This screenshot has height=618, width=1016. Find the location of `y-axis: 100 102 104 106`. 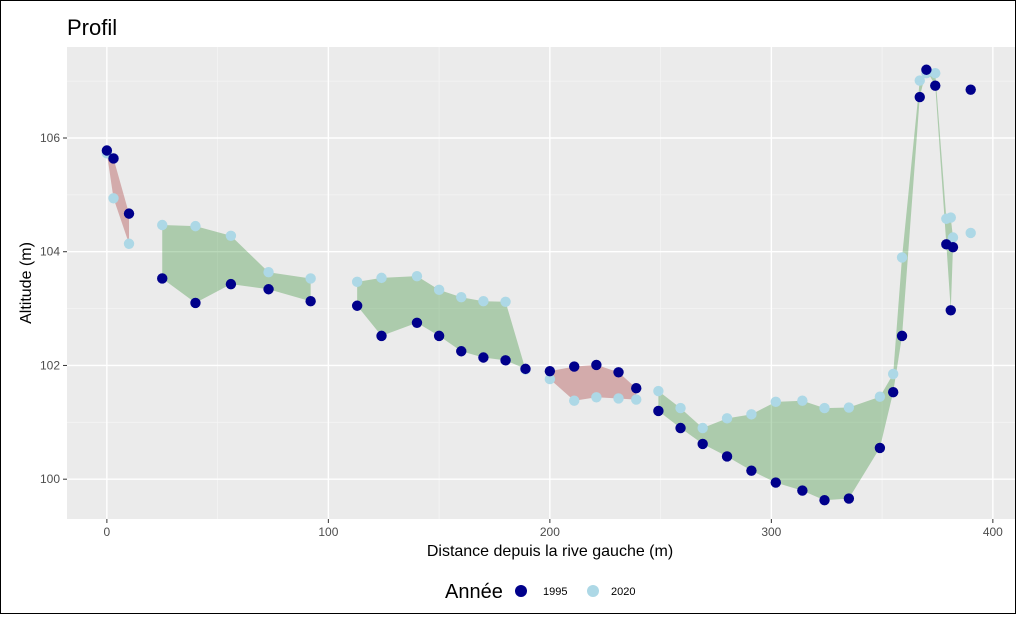

y-axis: 100 102 104 106 is located at coordinates (53, 308).